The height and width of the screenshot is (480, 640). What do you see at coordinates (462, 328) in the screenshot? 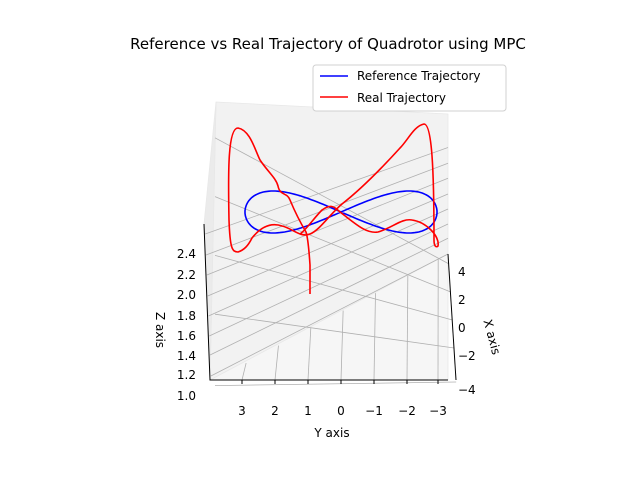
I see `x-tick-label: 0` at bounding box center [462, 328].